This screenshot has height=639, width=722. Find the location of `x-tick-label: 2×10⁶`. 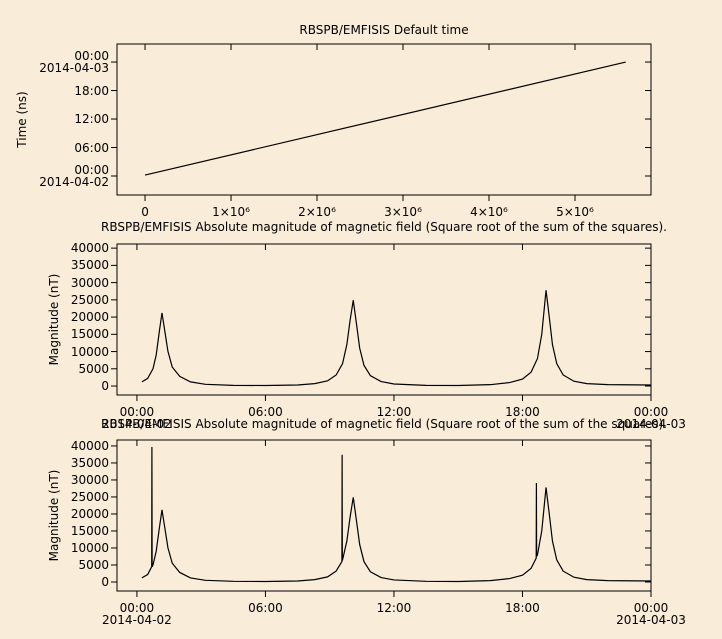

x-tick-label: 2×10⁶ is located at coordinates (317, 212).